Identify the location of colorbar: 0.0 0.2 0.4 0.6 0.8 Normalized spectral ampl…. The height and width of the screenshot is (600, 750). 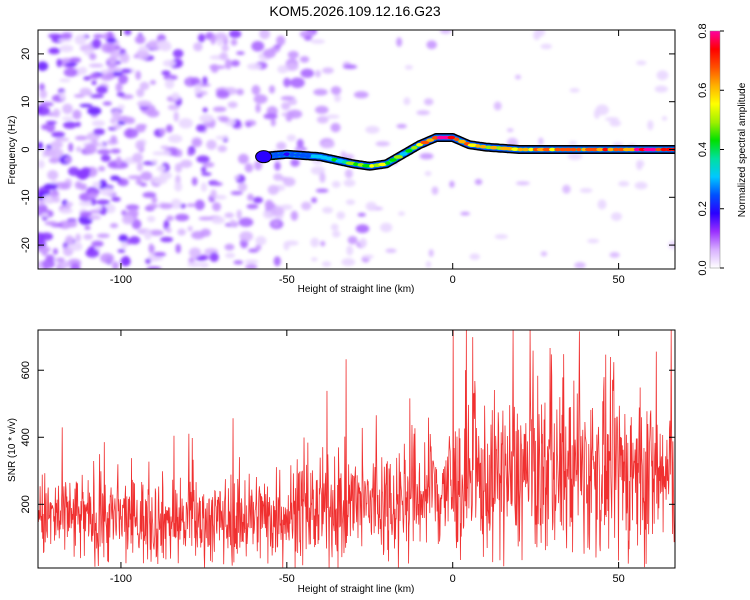
(722, 149).